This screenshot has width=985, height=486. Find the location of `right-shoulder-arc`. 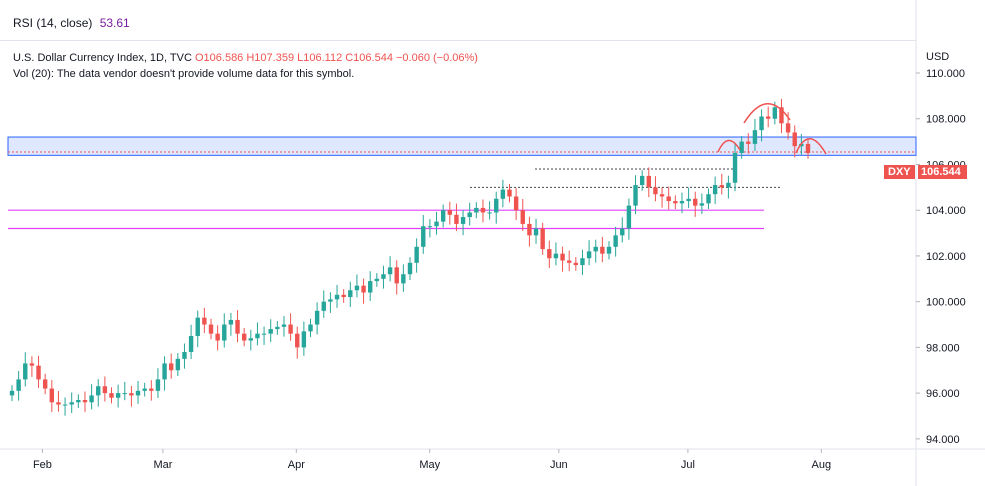

right-shoulder-arc is located at coordinates (811, 146).